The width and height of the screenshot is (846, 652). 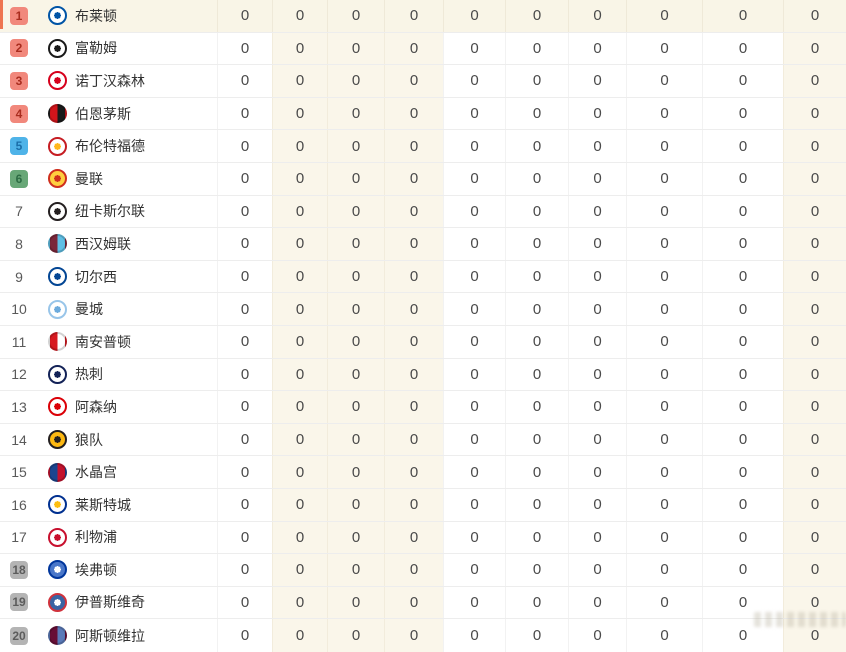 I want to click on team-name: 纽卡斯尔联, so click(x=110, y=211).